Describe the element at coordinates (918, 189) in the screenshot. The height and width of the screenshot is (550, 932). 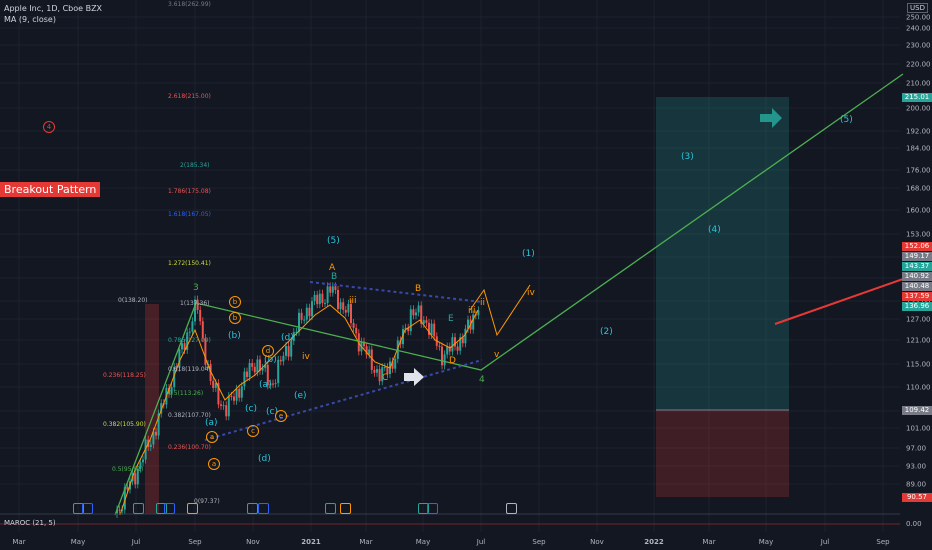
I see `price-tick-label: 168.00` at that location.